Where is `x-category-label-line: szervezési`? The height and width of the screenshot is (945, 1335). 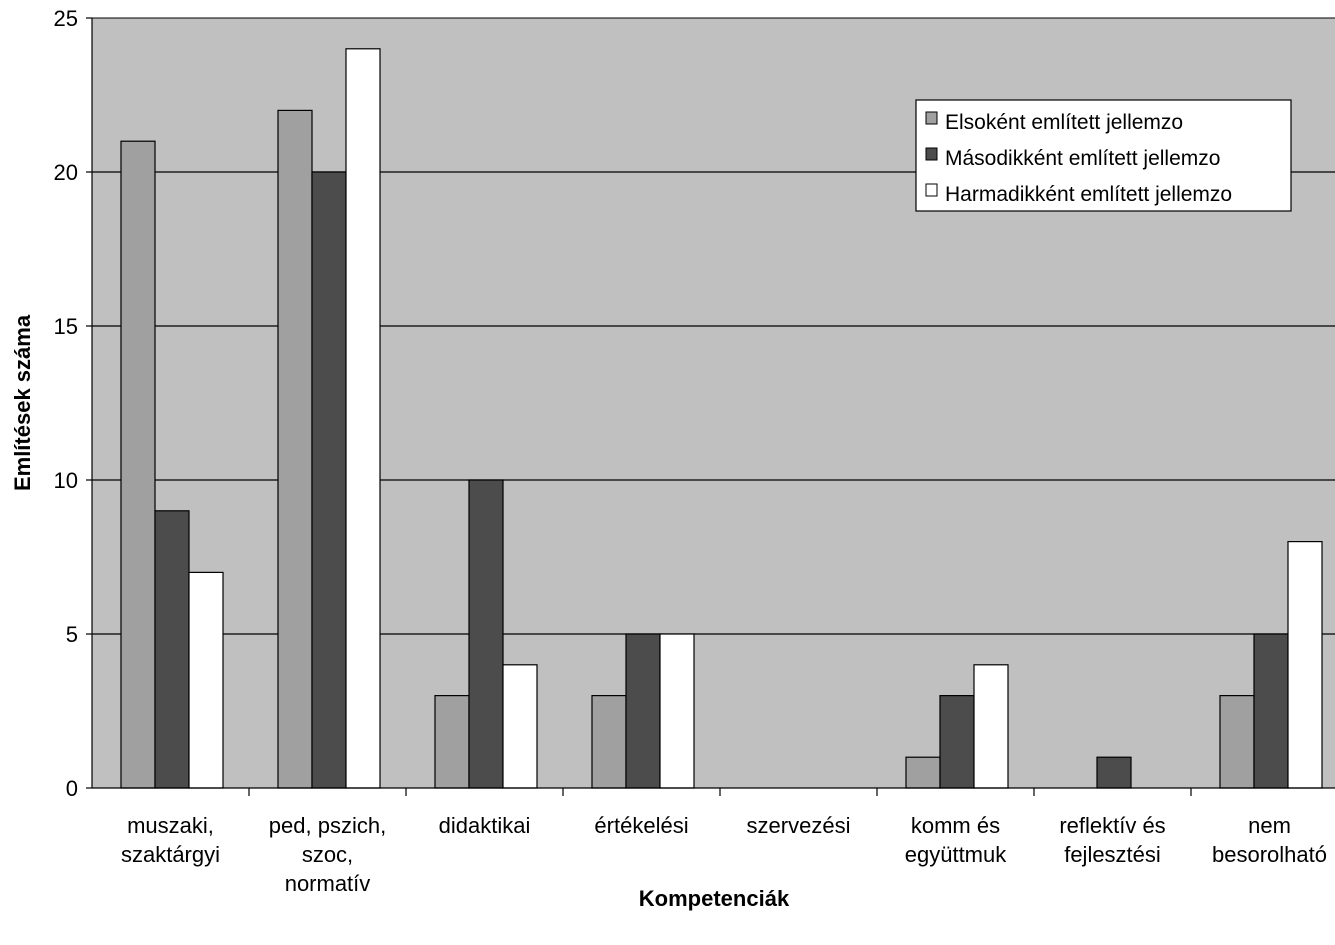
x-category-label-line: szervezési is located at coordinates (799, 825).